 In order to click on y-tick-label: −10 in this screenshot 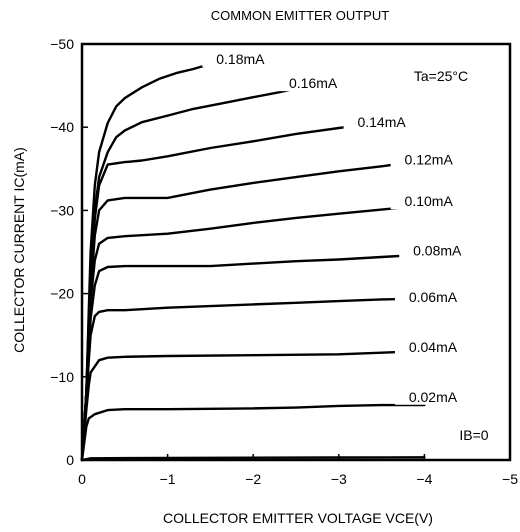, I will do `click(62, 377)`.